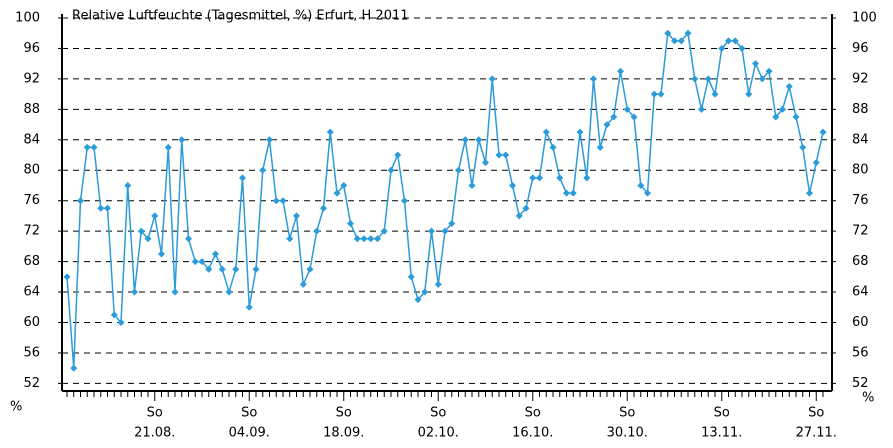 The image size is (893, 448). What do you see at coordinates (627, 433) in the screenshot?
I see `x-tick-label: 30.10.` at bounding box center [627, 433].